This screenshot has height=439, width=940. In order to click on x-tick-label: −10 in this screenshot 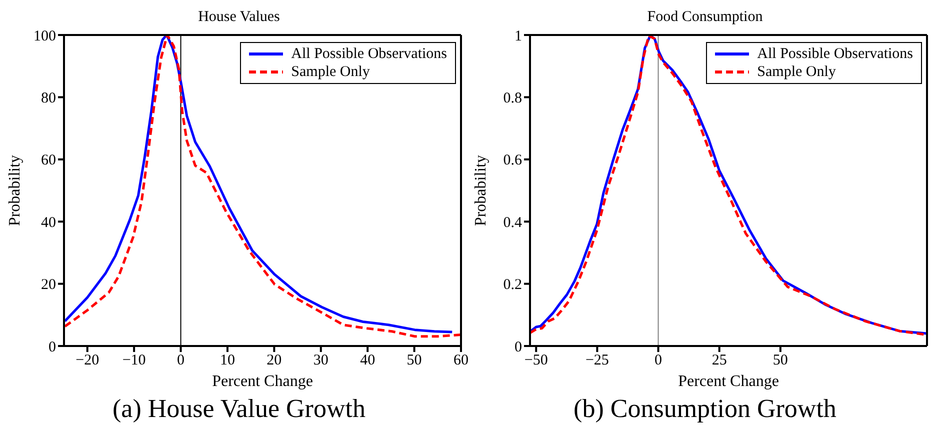, I will do `click(134, 360)`.